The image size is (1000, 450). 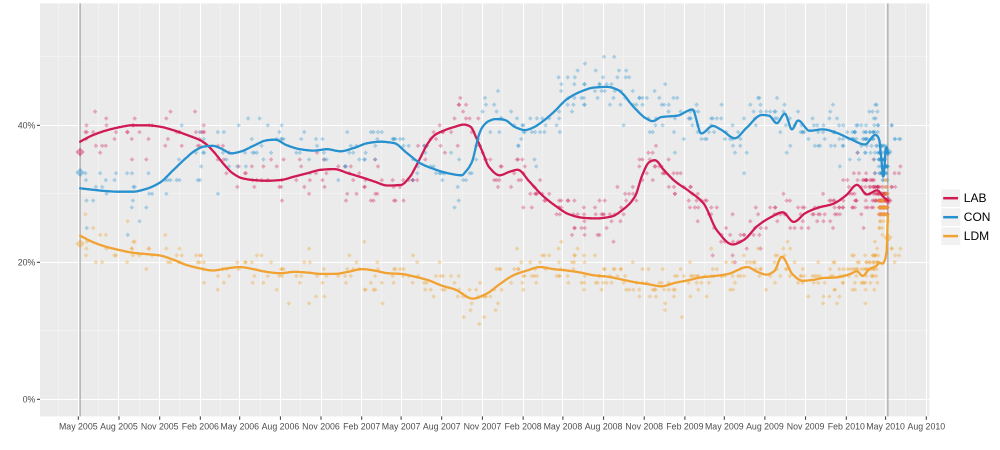 What do you see at coordinates (442, 427) in the screenshot?
I see `svg-text: Aug 2007` at bounding box center [442, 427].